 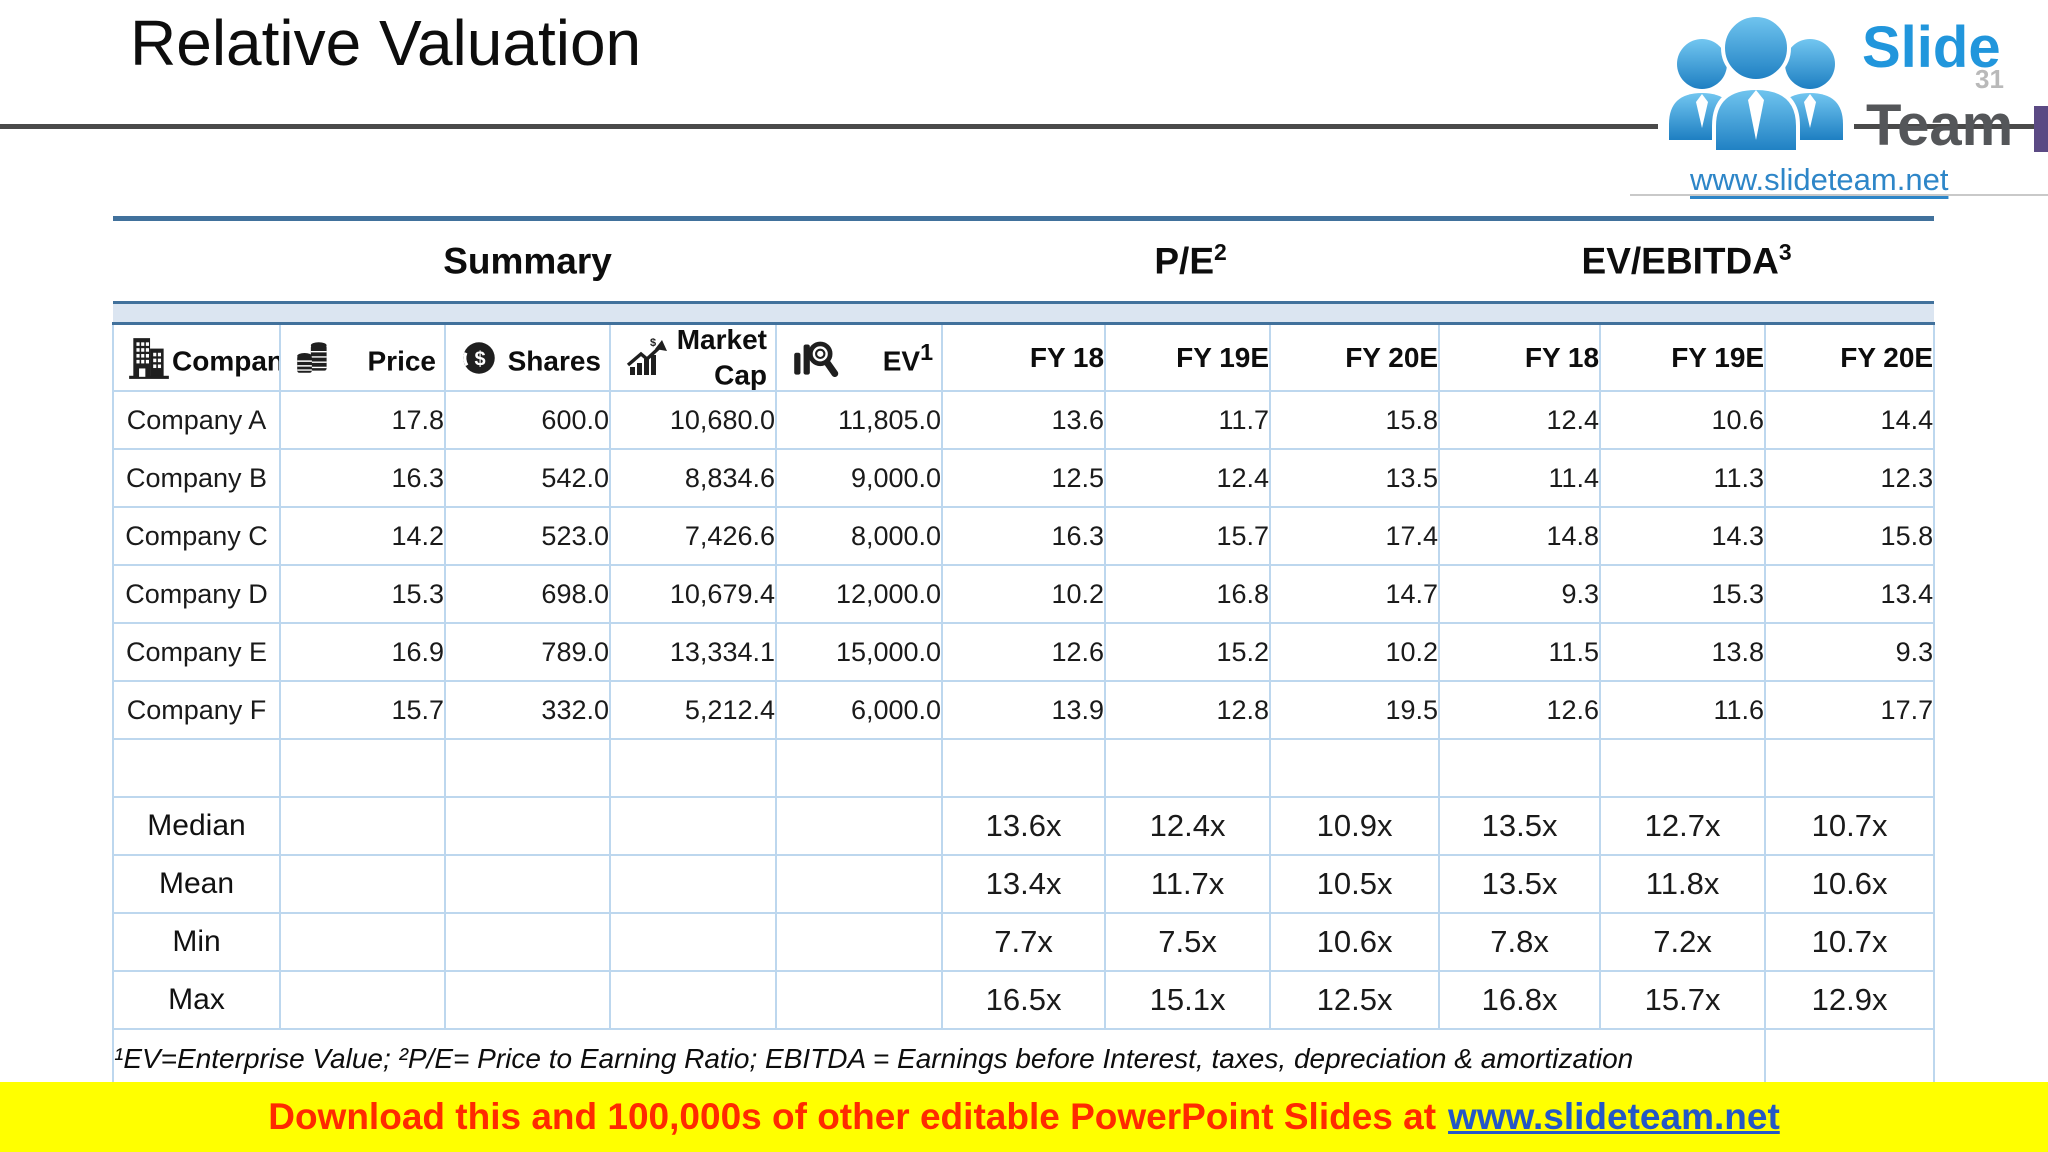 I want to click on company-name: Company A, so click(x=196, y=420).